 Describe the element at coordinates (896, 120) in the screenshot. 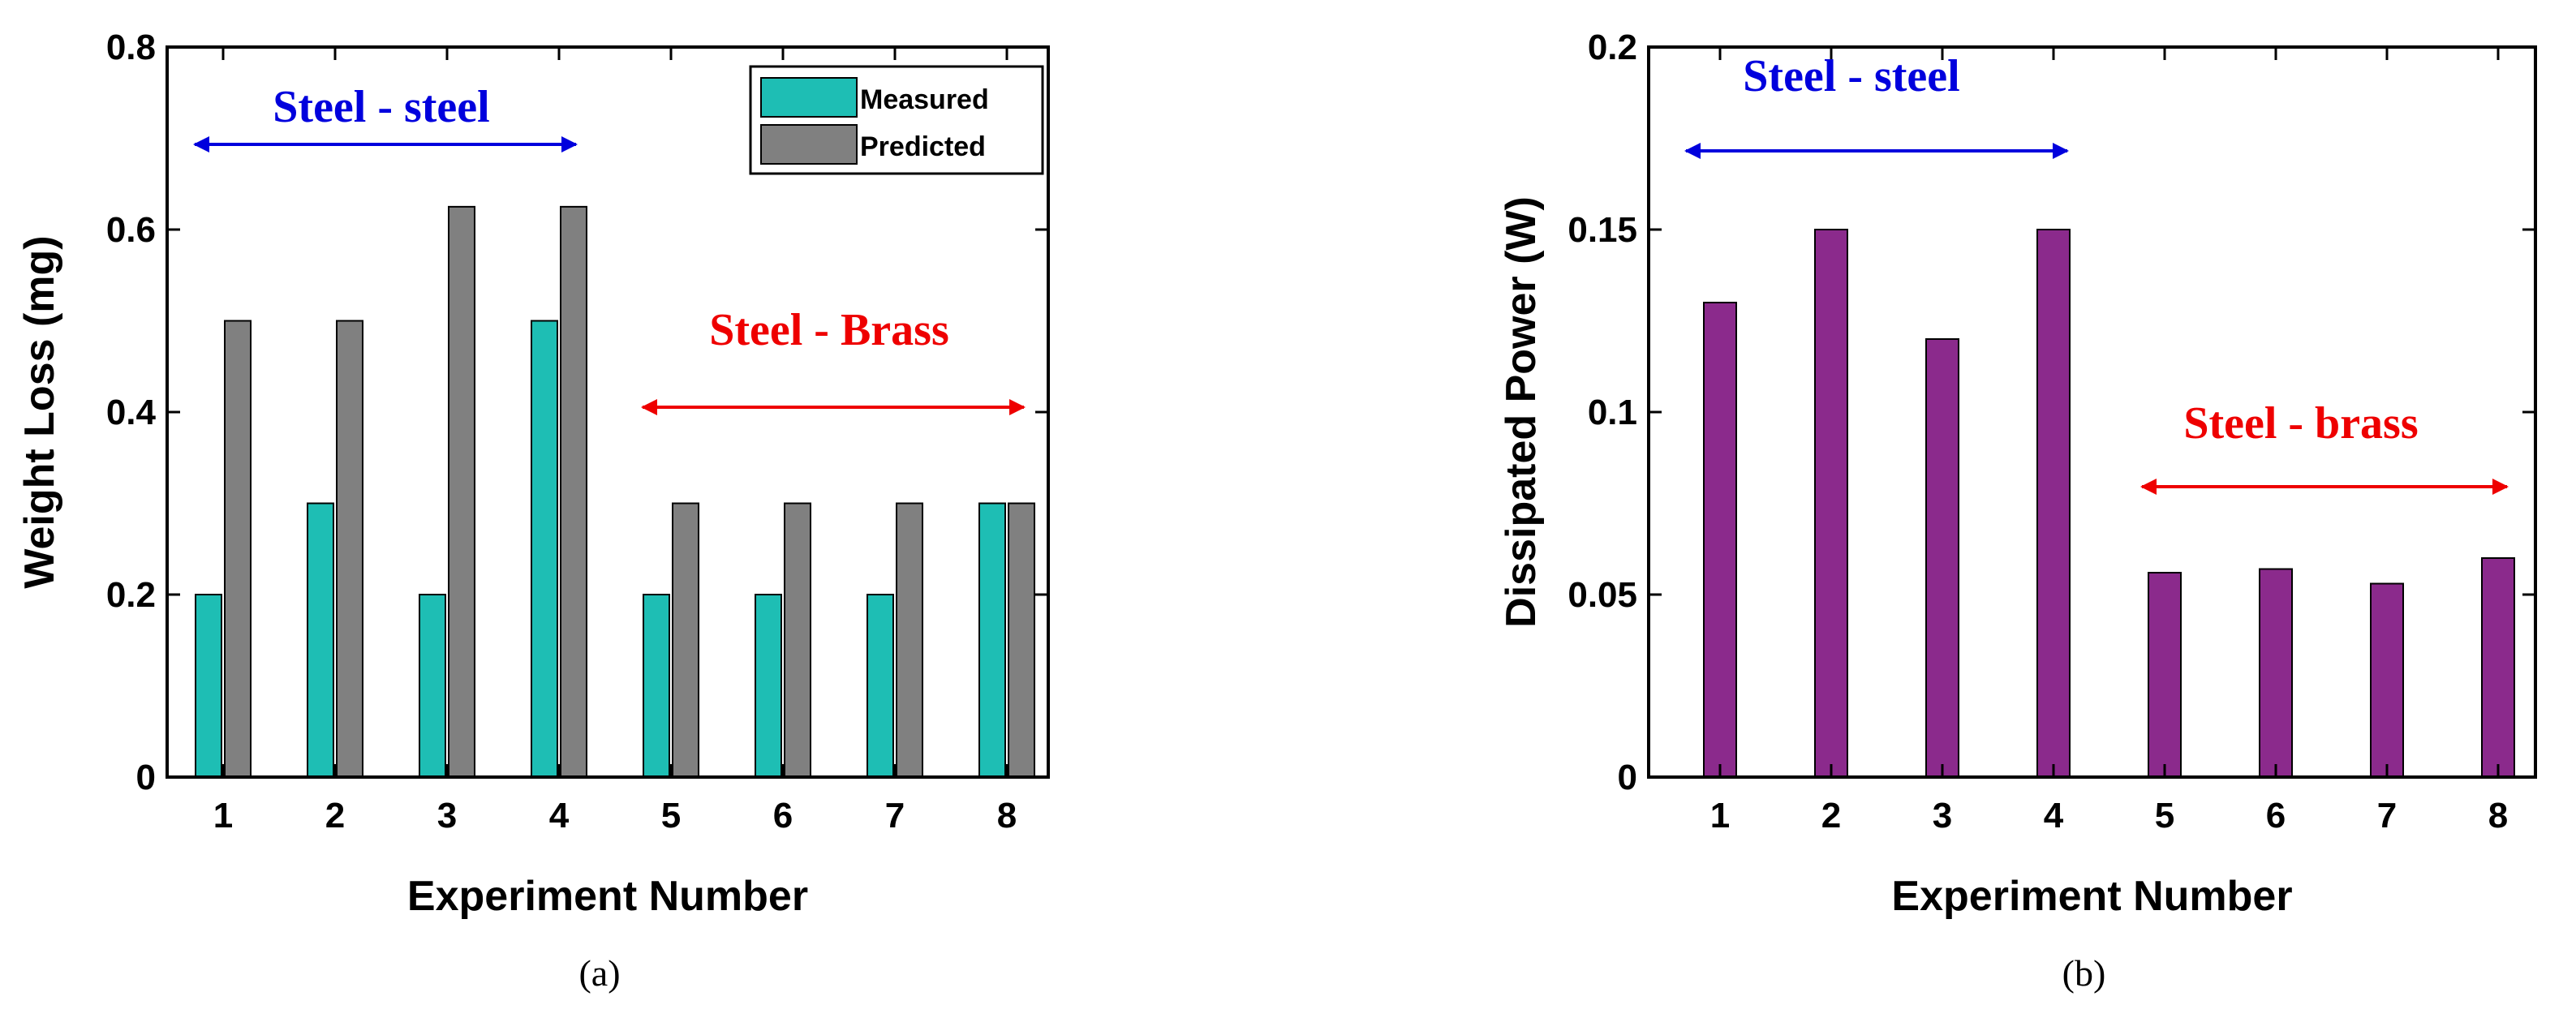

I see `panel-a-legend: Measured Predicted` at that location.